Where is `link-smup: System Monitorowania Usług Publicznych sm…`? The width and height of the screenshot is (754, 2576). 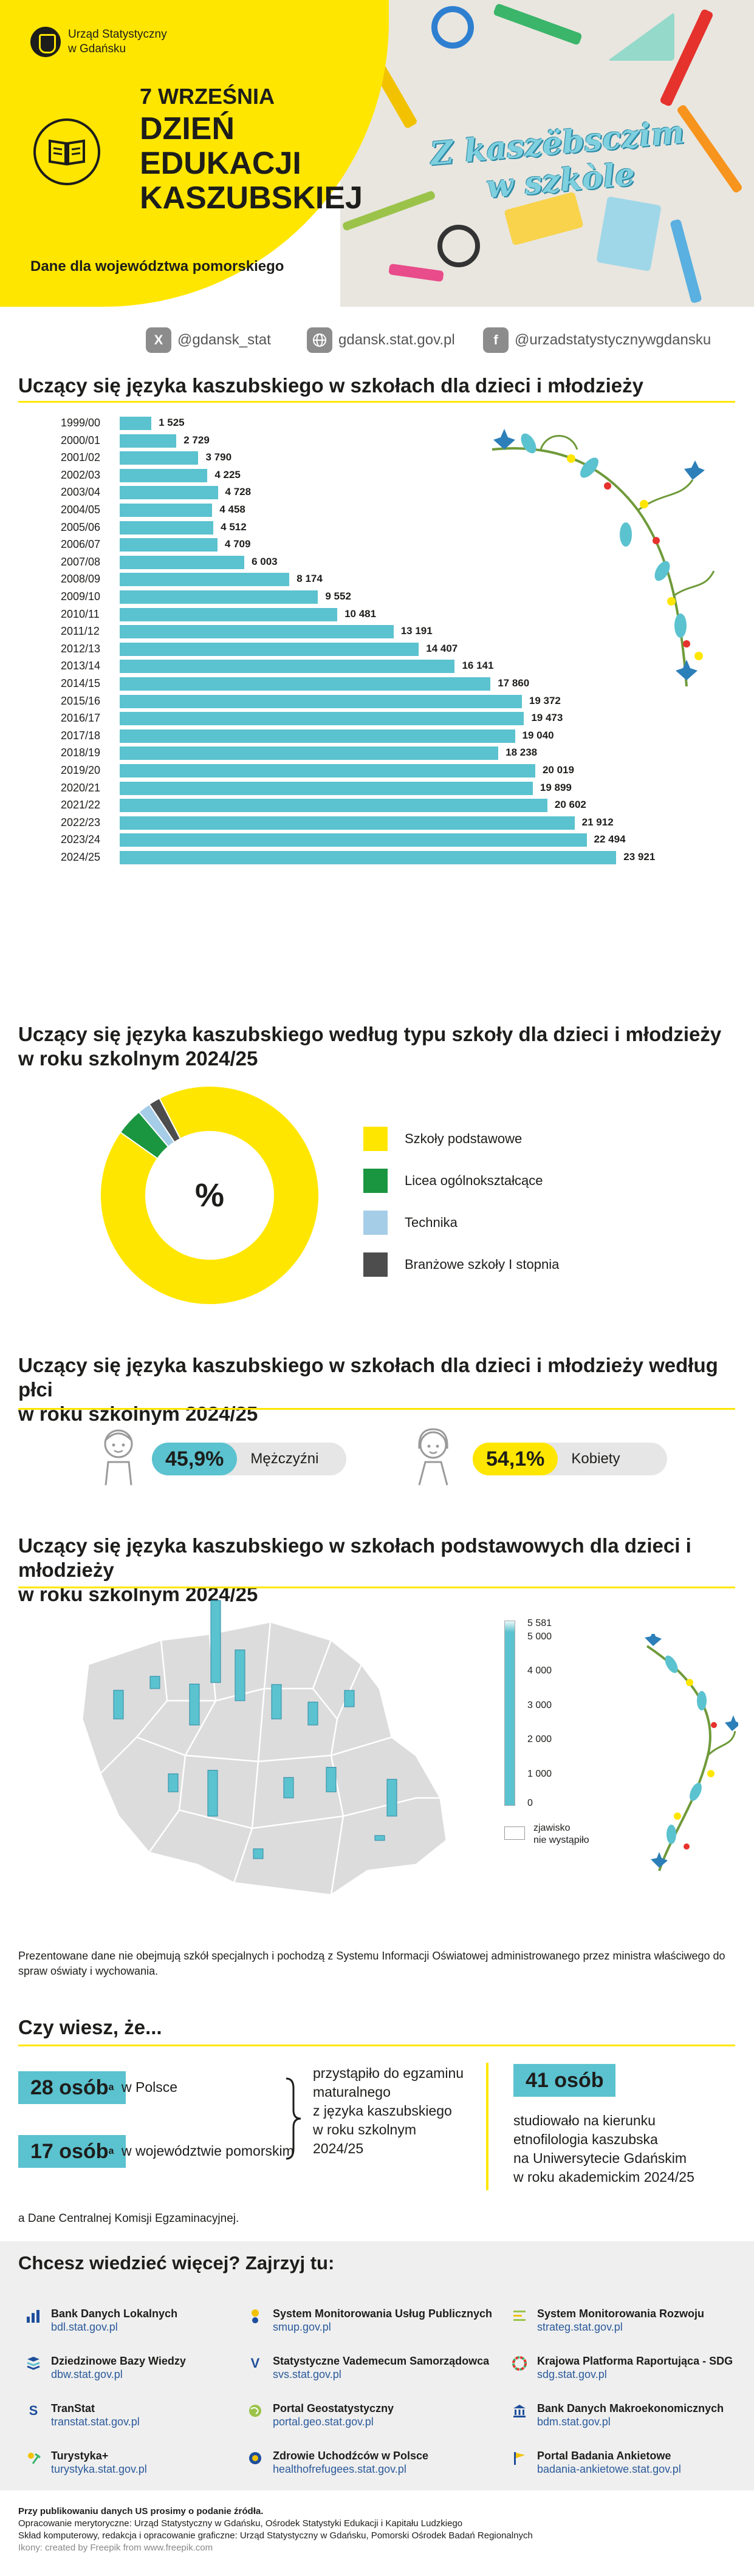
link-smup: System Monitorowania Usług Publicznych sm… is located at coordinates (369, 2320).